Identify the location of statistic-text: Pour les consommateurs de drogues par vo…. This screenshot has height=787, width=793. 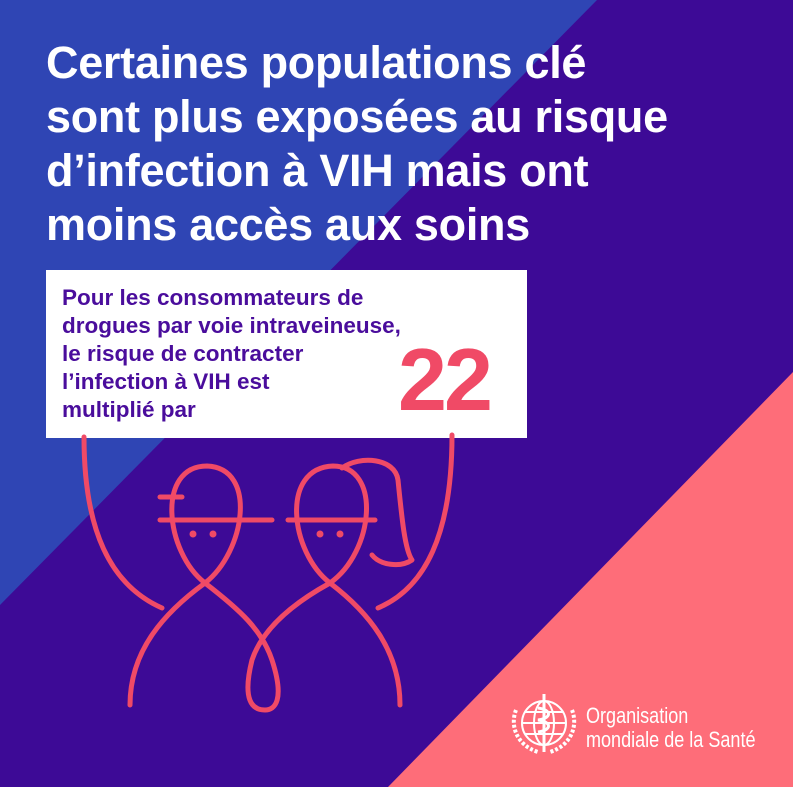
(231, 354).